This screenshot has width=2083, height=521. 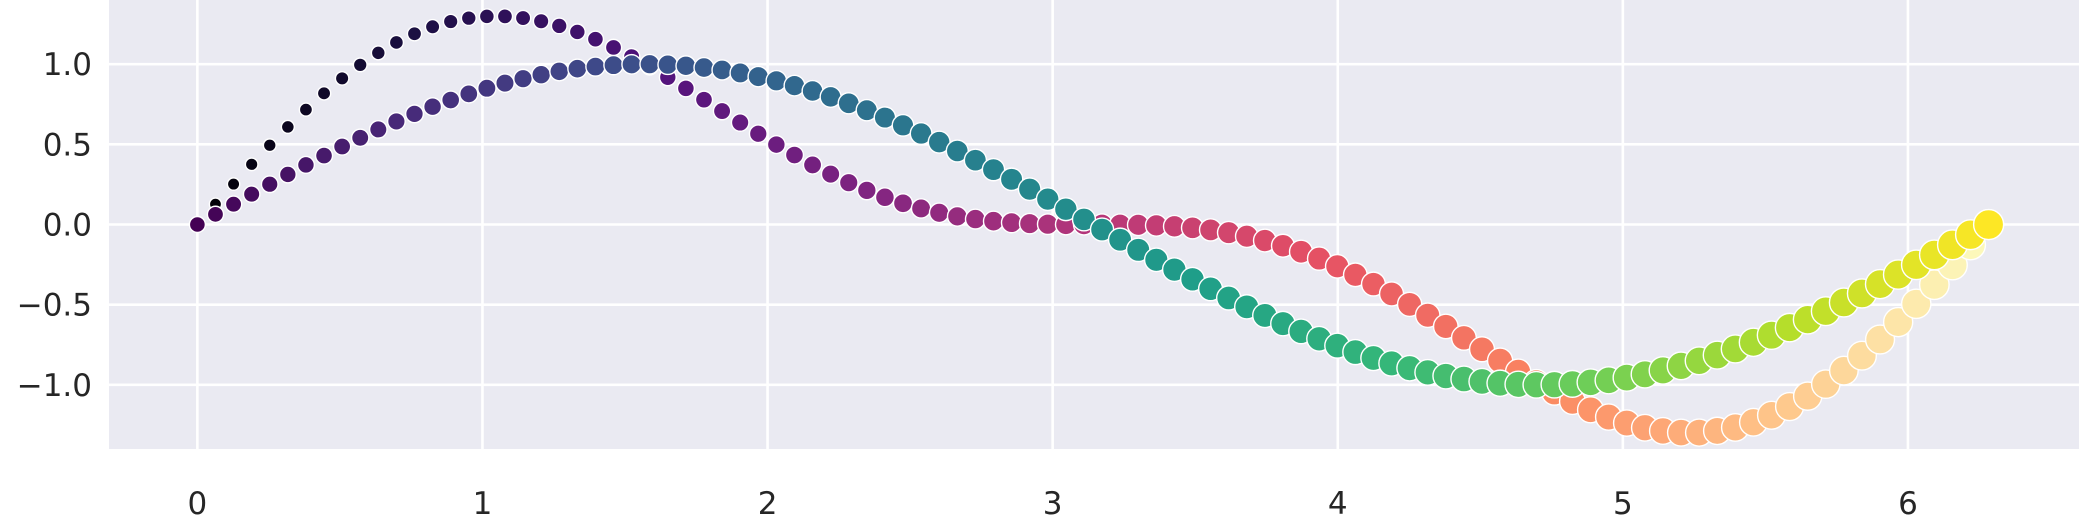 What do you see at coordinates (1623, 503) in the screenshot?
I see `x-tick-label: 5` at bounding box center [1623, 503].